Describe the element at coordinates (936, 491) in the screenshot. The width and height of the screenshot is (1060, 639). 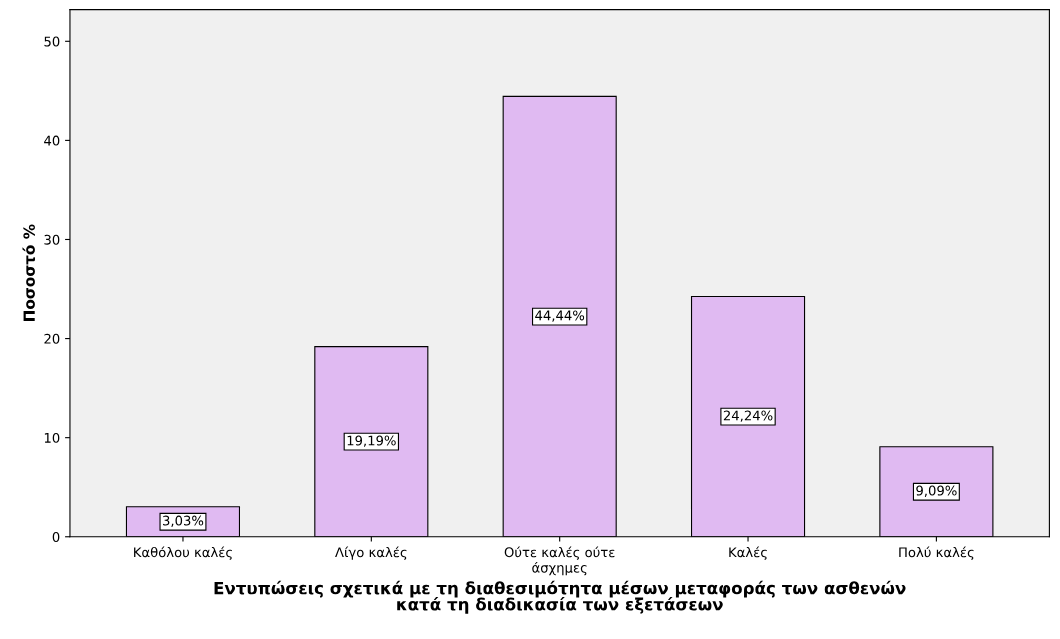
I see `data-label: 9,09%` at that location.